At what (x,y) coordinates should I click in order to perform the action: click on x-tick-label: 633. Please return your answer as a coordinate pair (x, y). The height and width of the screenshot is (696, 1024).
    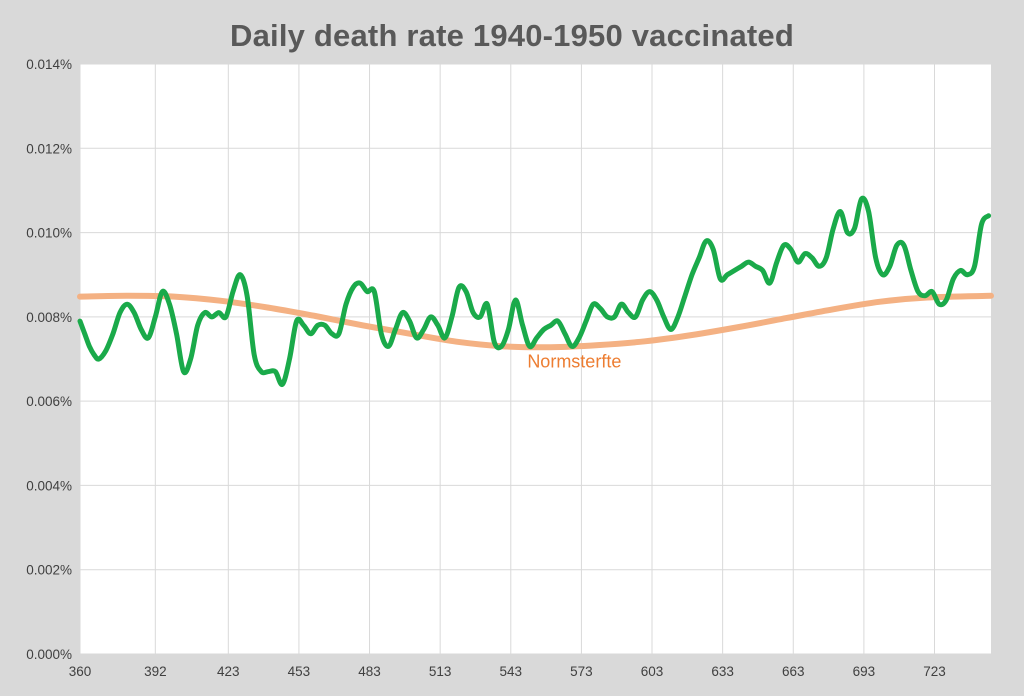
    Looking at the image, I should click on (722, 671).